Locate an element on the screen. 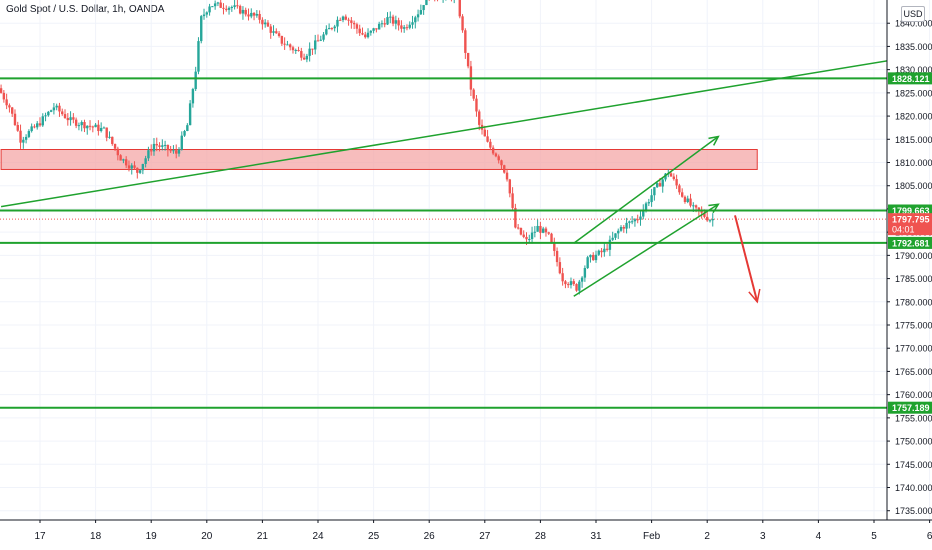 This screenshot has height=550, width=932. time-axis: 1718192021242526272831Feb234567 is located at coordinates (483, 531).